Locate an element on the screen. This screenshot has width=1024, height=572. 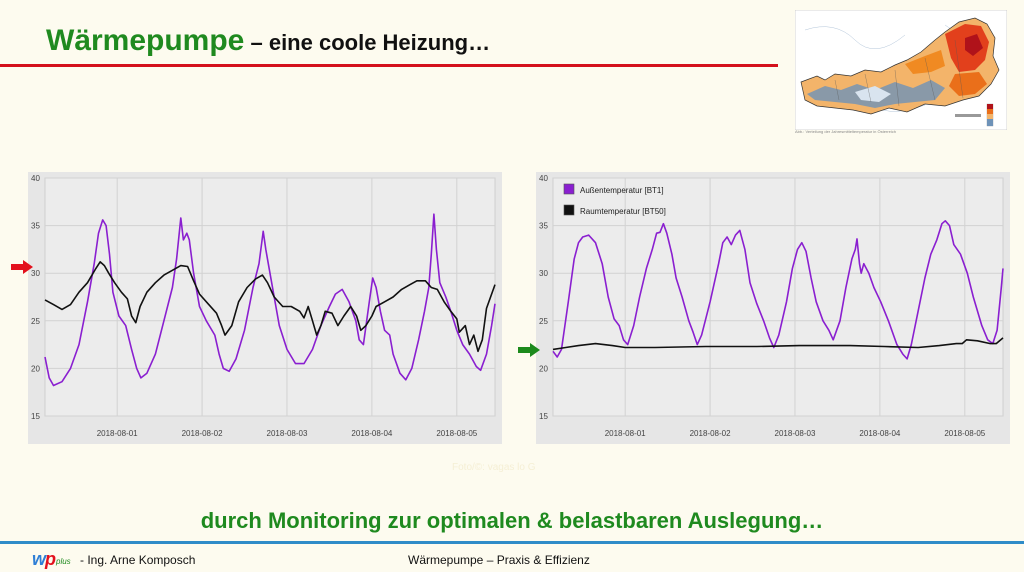
legend-label: Raumtemperatur [BT50] is located at coordinates (623, 211).